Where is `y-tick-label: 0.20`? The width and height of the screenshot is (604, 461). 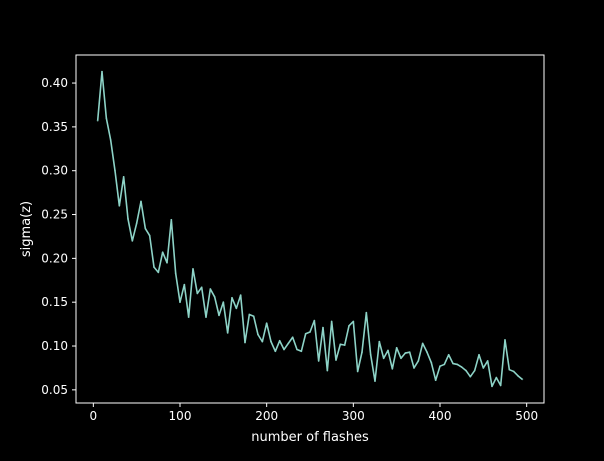 y-tick-label: 0.20 is located at coordinates (54, 258).